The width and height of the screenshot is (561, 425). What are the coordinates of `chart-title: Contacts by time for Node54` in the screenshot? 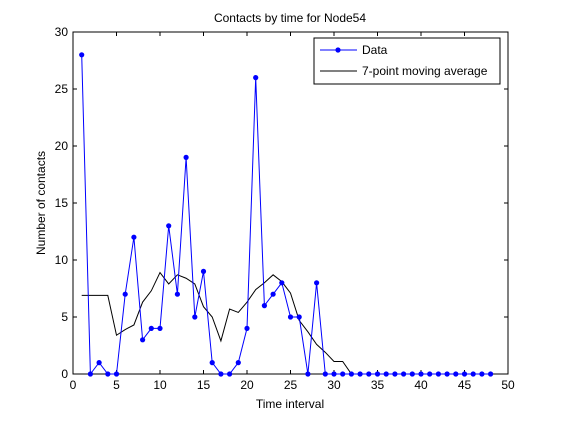 It's located at (290, 18).